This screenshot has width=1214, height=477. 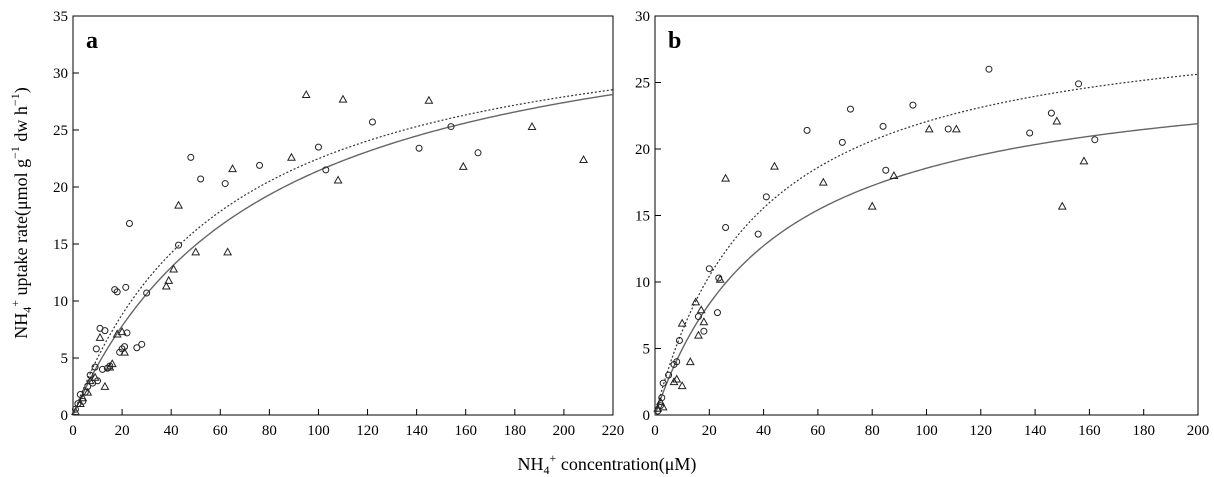 What do you see at coordinates (15, 99) in the screenshot?
I see `y-axis-title-exp2: −1` at bounding box center [15, 99].